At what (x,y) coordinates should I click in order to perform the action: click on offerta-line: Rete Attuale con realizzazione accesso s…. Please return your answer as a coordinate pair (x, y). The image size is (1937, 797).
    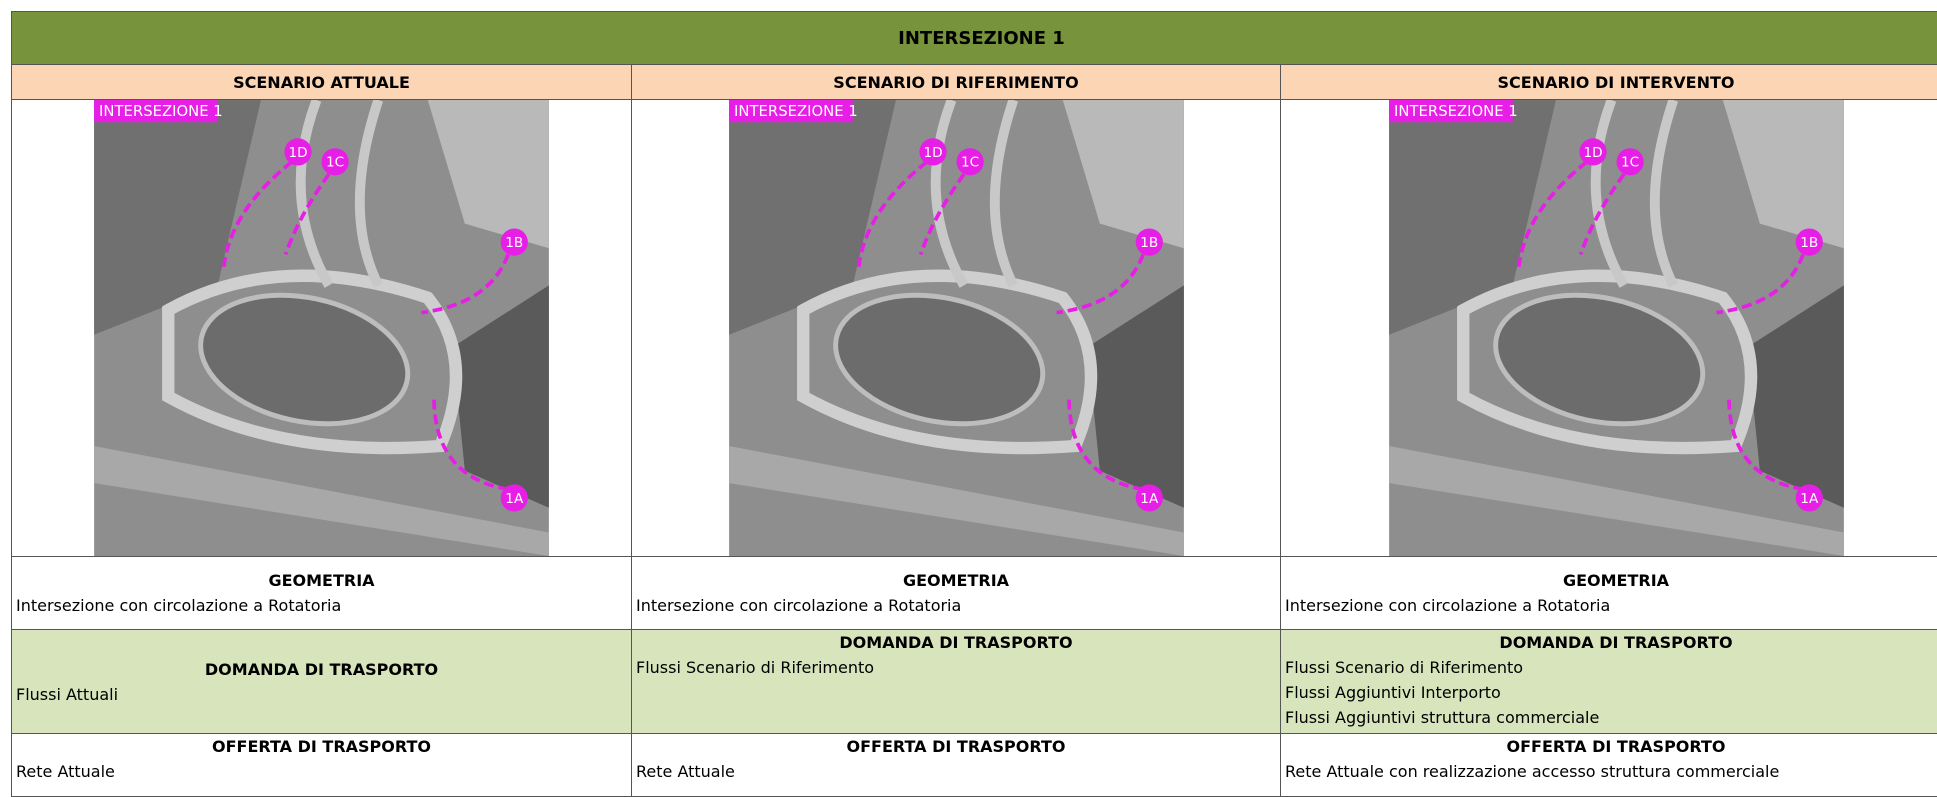
    Looking at the image, I should click on (1532, 771).